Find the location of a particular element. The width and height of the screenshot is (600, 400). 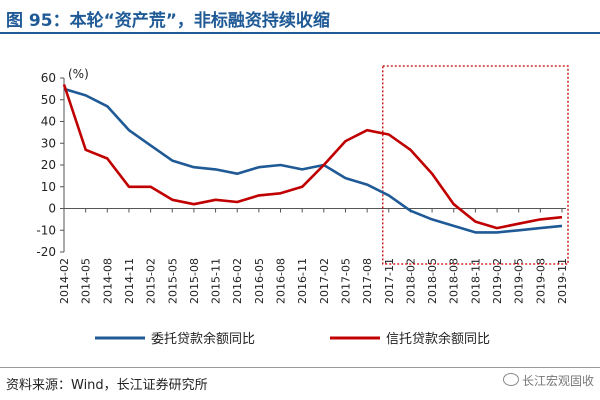

wechat-icon is located at coordinates (510, 379).